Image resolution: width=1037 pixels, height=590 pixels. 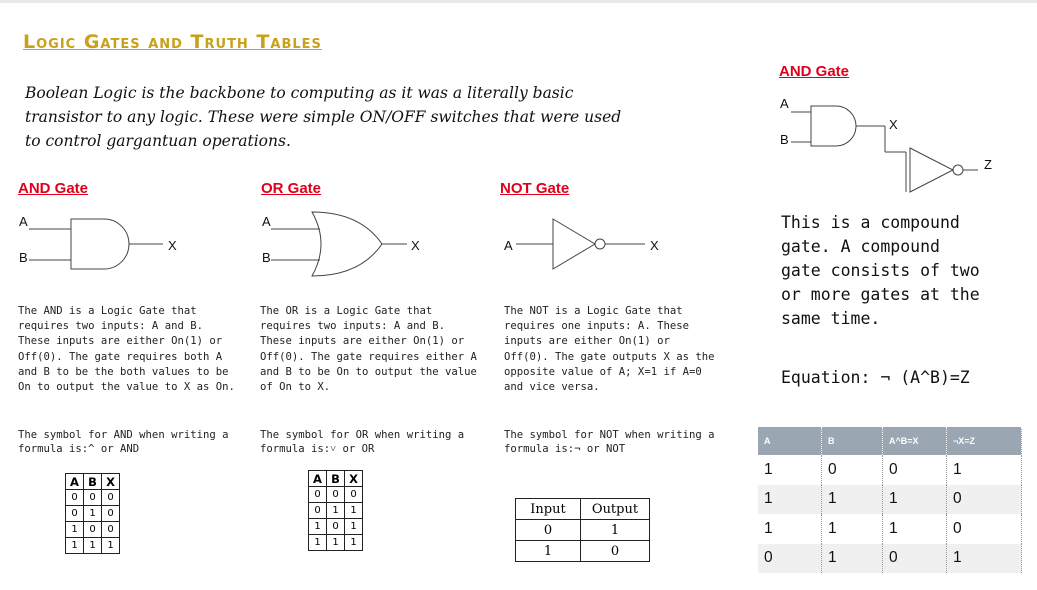 What do you see at coordinates (984, 441) in the screenshot?
I see `table-header: ¬X=Z` at bounding box center [984, 441].